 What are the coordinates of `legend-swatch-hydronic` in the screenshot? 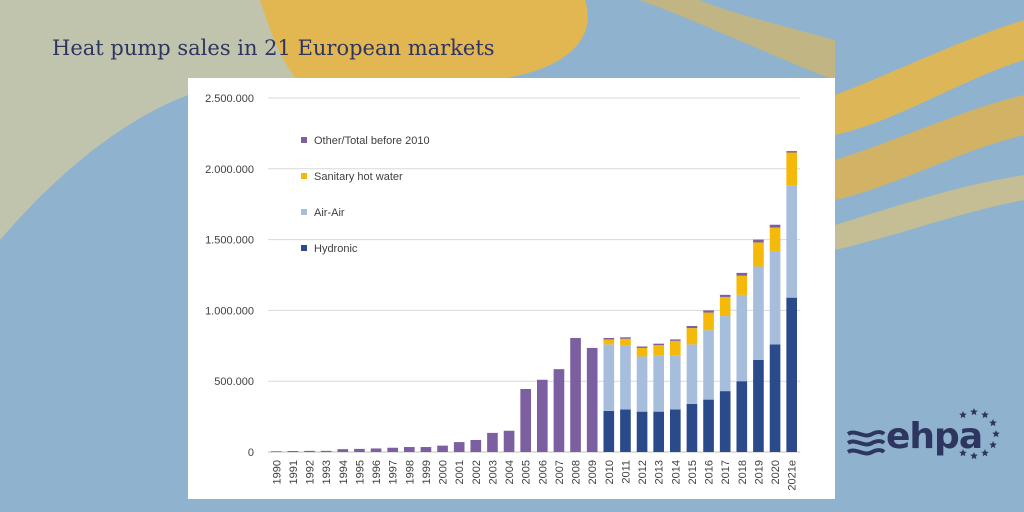 It's located at (304, 248).